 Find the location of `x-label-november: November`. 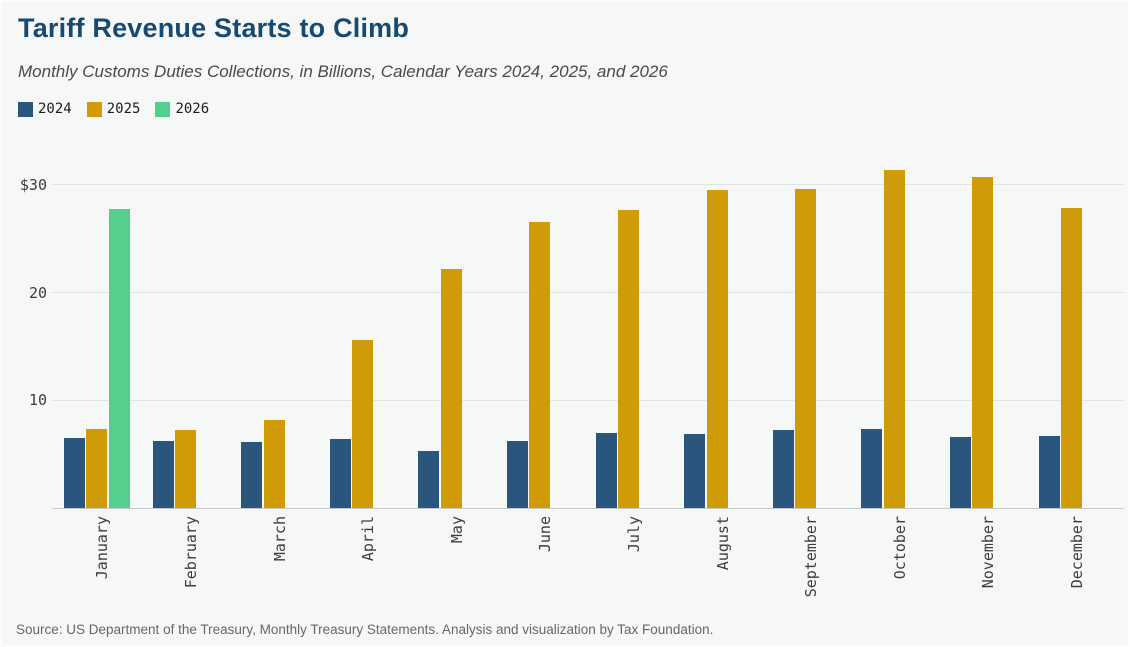

x-label-november: November is located at coordinates (988, 552).